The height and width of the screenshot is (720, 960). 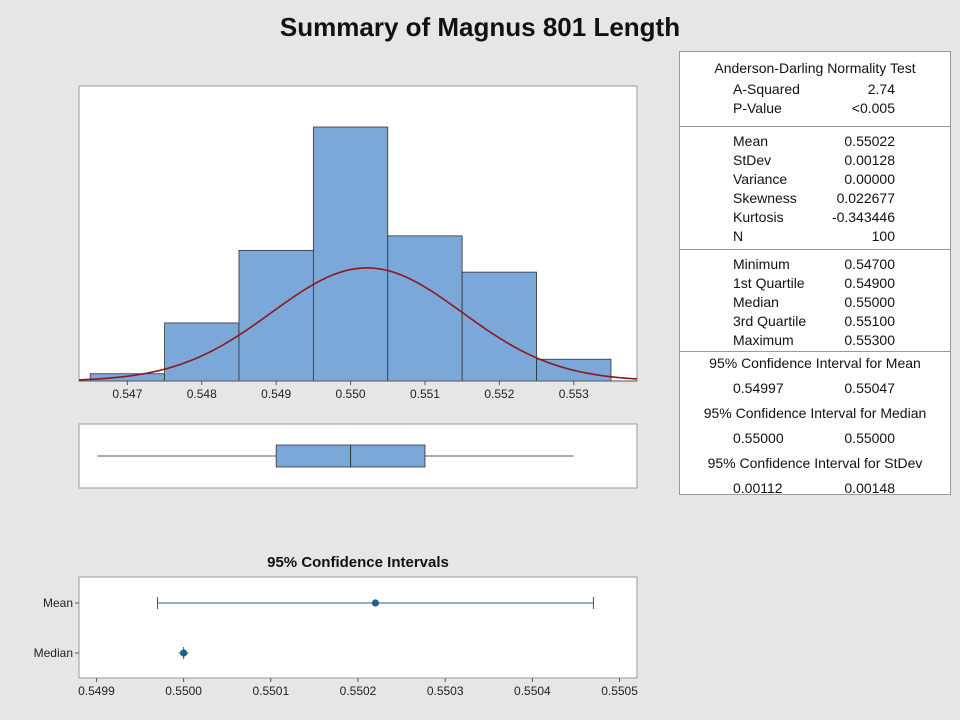 What do you see at coordinates (127, 394) in the screenshot?
I see `histogram-tick-label: 0.547` at bounding box center [127, 394].